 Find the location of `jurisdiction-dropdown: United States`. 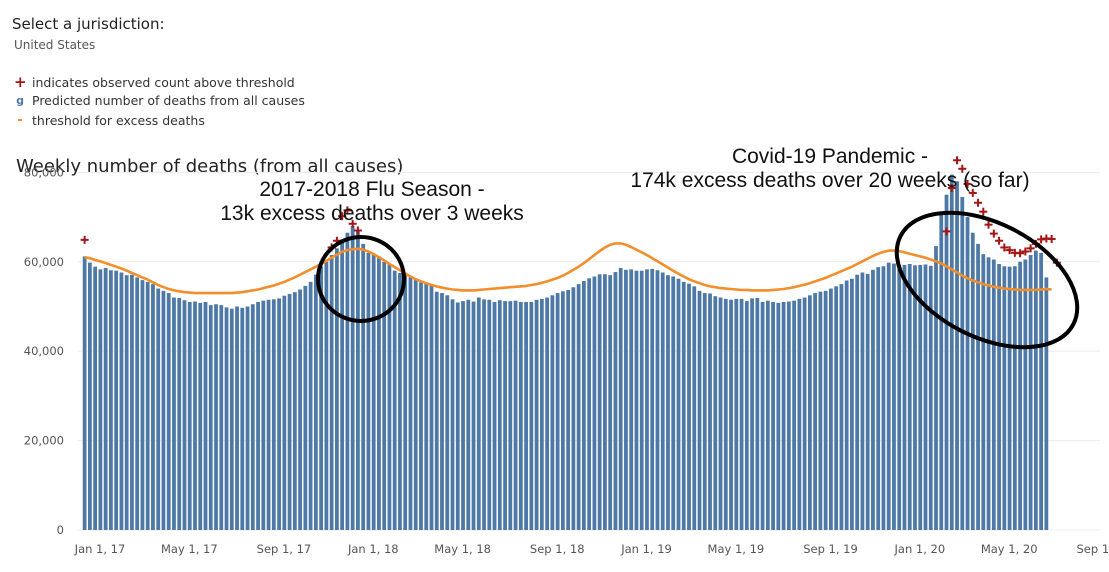

jurisdiction-dropdown: United States is located at coordinates (55, 45).